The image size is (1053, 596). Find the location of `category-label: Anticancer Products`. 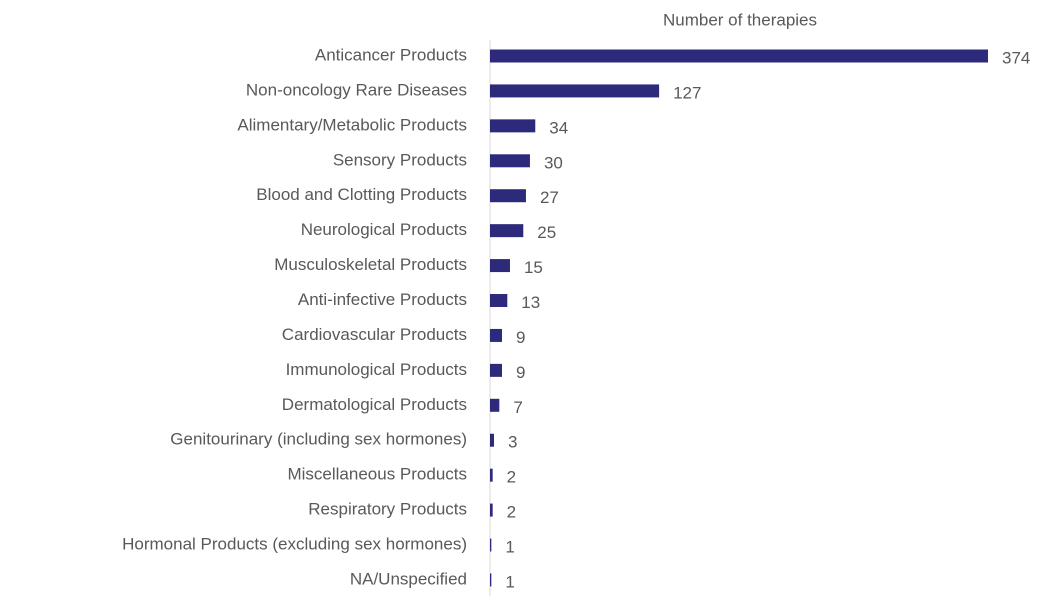

category-label: Anticancer Products is located at coordinates (391, 54).